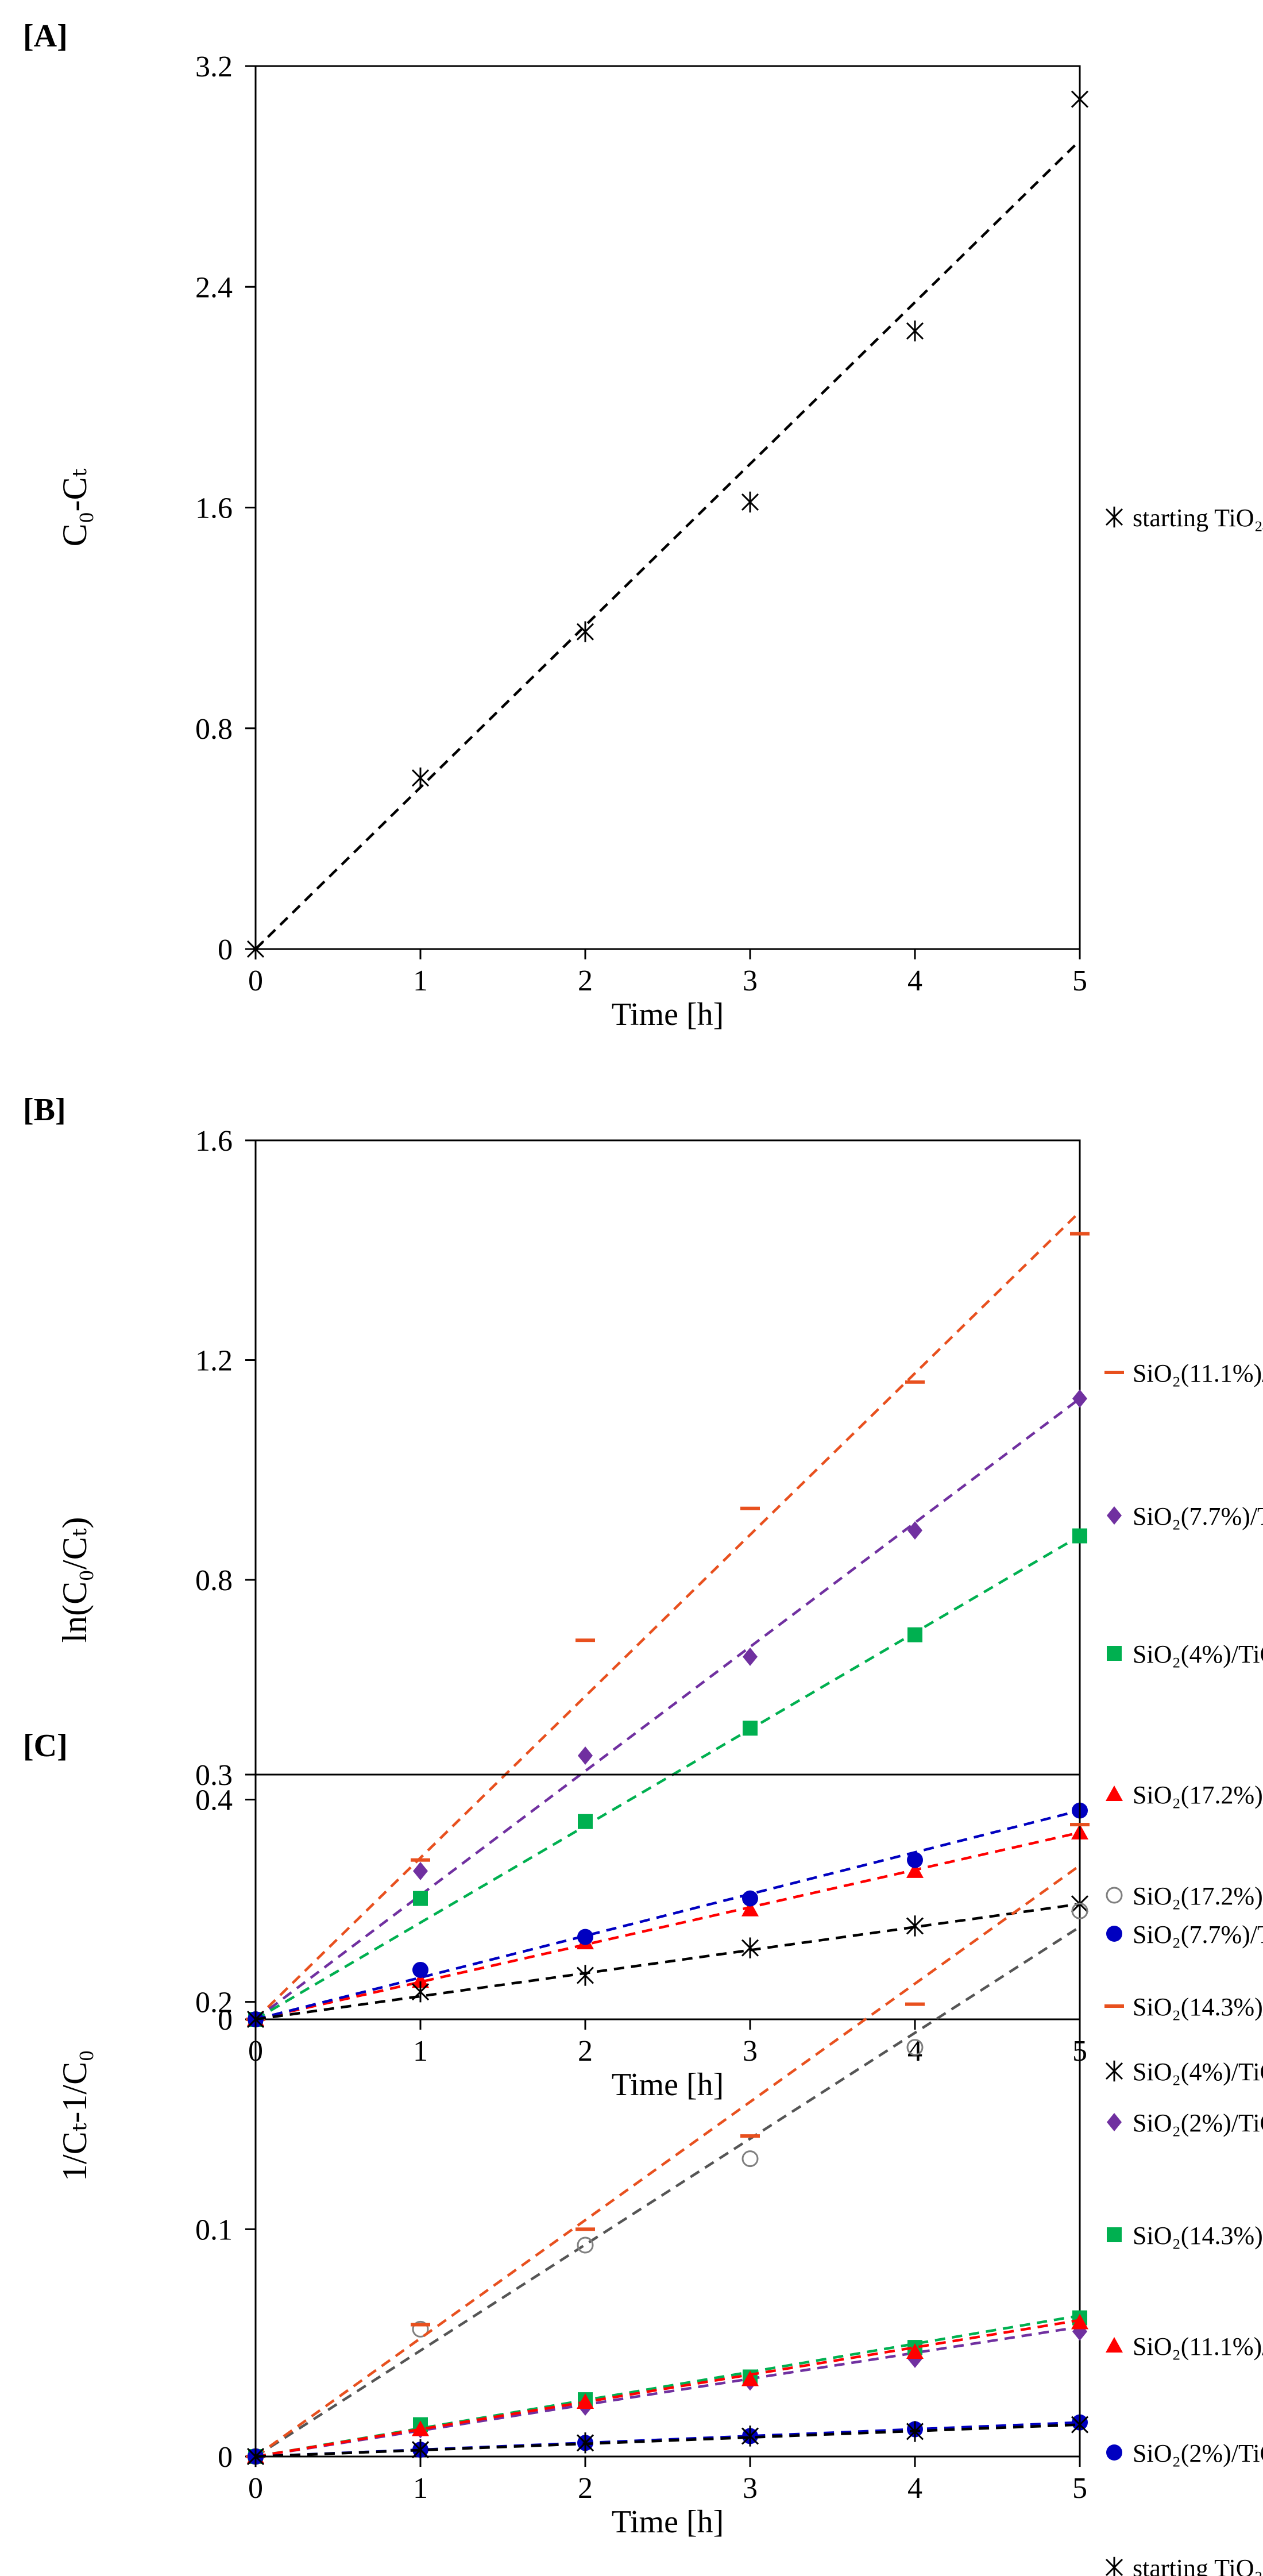  What do you see at coordinates (1198, 1896) in the screenshot?
I see `legend-label: SiO₂(17.2%)/TiO₂_400` at bounding box center [1198, 1896].